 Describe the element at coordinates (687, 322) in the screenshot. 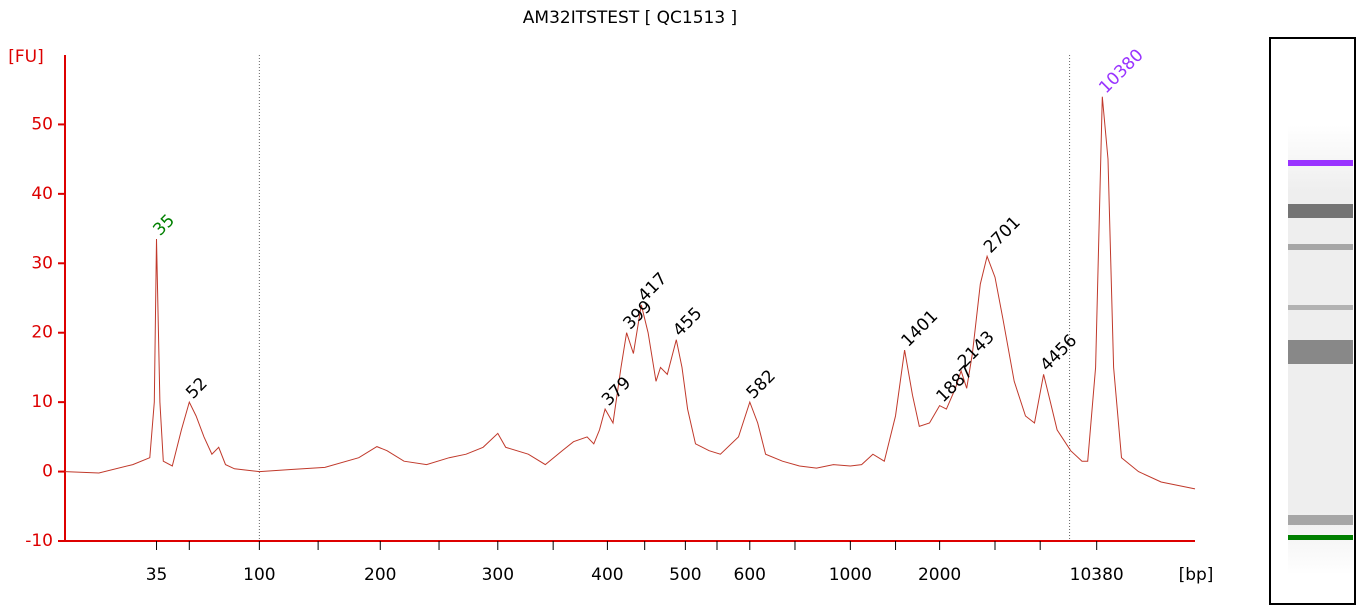

I see `peak-label: 455` at that location.